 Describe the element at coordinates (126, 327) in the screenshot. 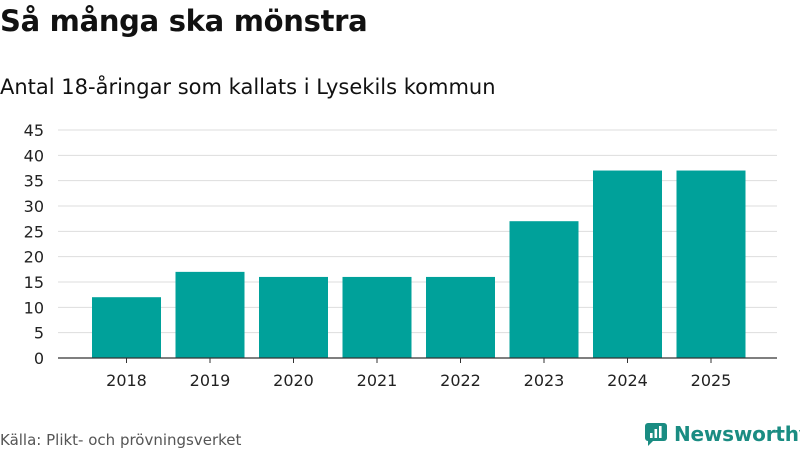

I see `bar-2018` at that location.